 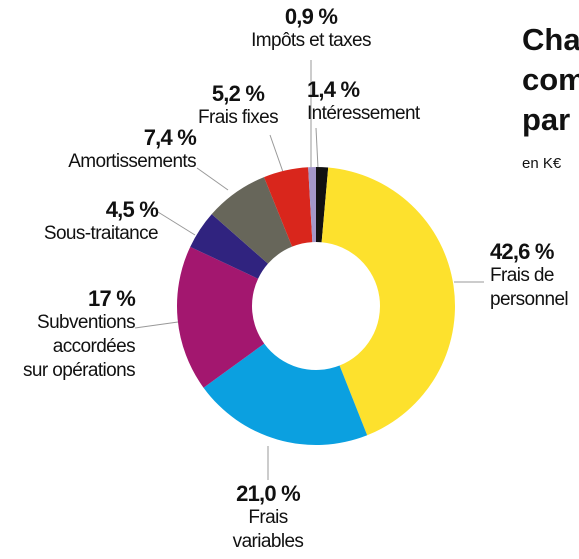 I want to click on title-line: com, so click(x=550, y=79).